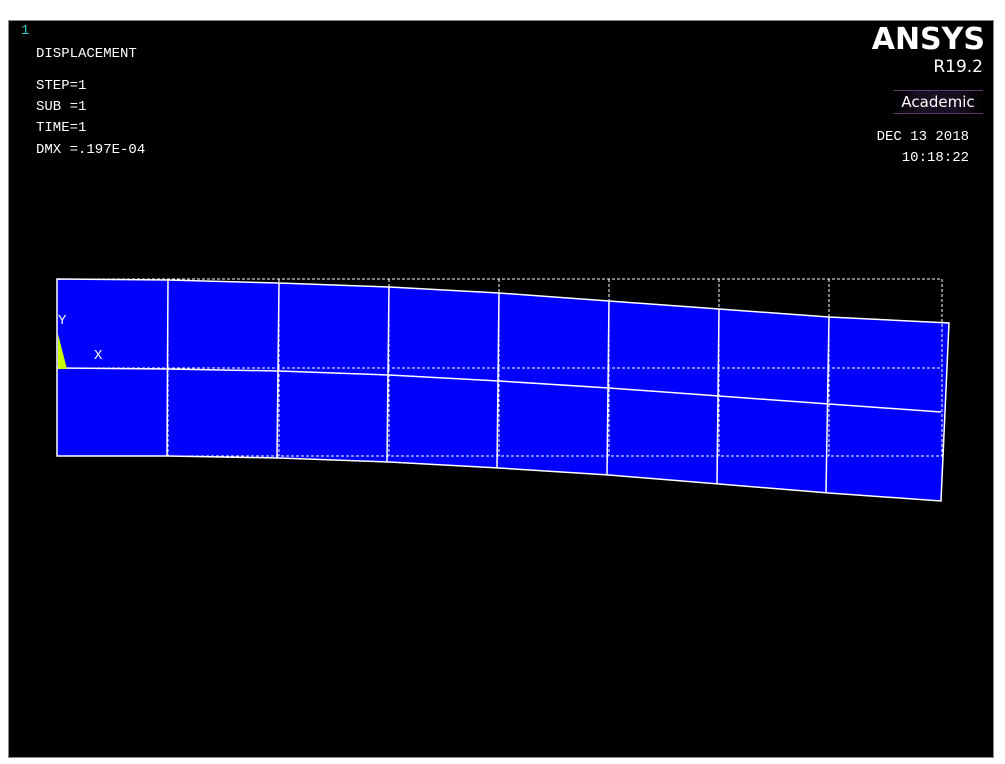 This screenshot has height=764, width=1005. What do you see at coordinates (922, 137) in the screenshot?
I see `plot-date: DEC 13 2018` at bounding box center [922, 137].